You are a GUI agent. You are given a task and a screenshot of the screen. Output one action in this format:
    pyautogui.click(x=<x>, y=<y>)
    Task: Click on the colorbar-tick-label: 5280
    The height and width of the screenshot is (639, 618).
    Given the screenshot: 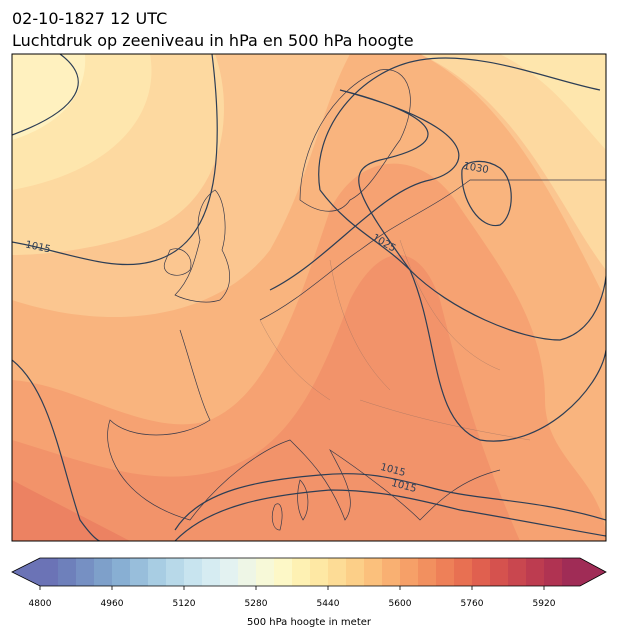 What is the action you would take?
    pyautogui.click(x=256, y=604)
    